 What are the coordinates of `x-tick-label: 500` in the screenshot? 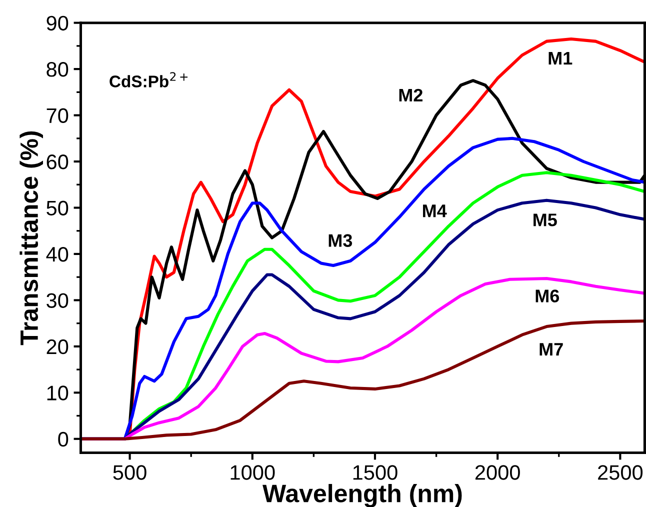 It's located at (129, 472).